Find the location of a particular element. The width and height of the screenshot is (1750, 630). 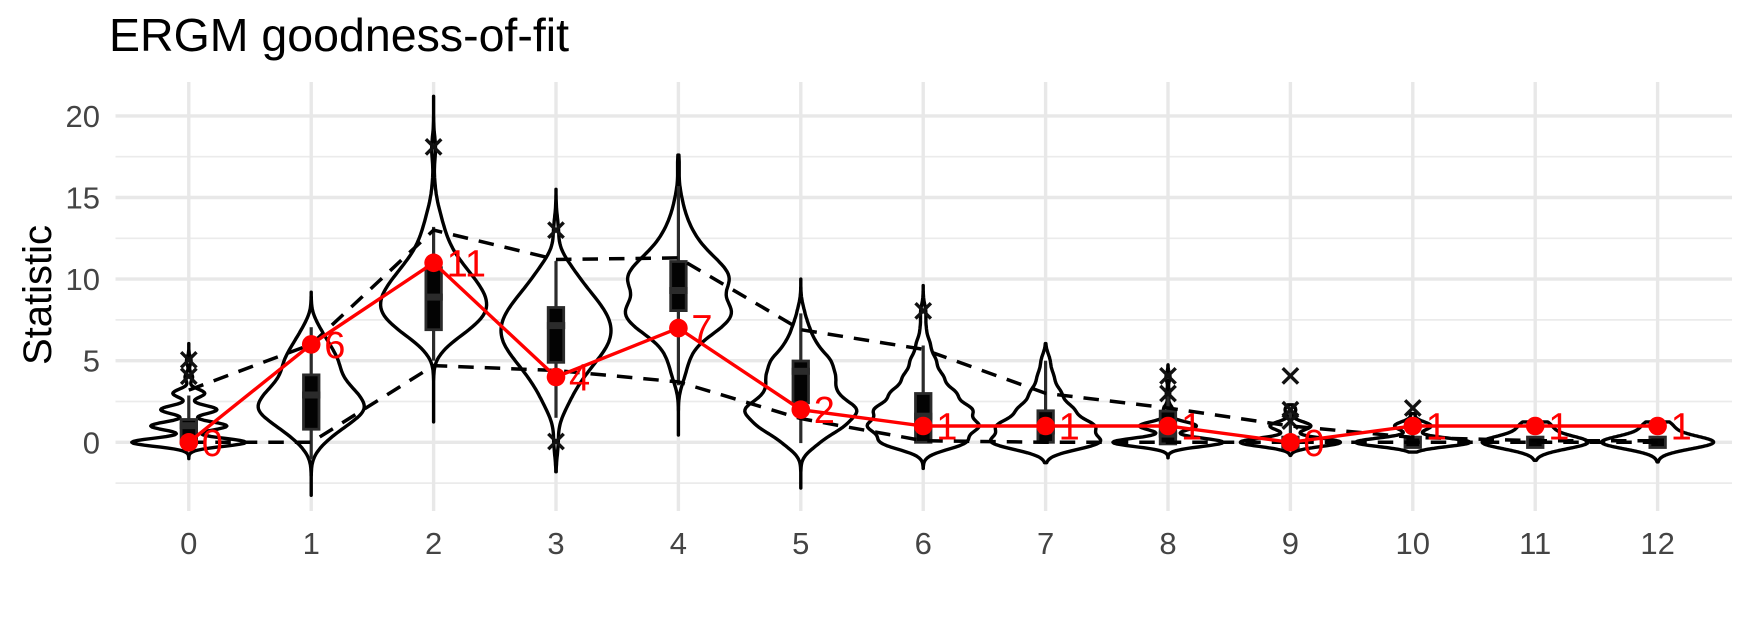

svg-text: ERGM goodness-of-fit is located at coordinates (339, 35).